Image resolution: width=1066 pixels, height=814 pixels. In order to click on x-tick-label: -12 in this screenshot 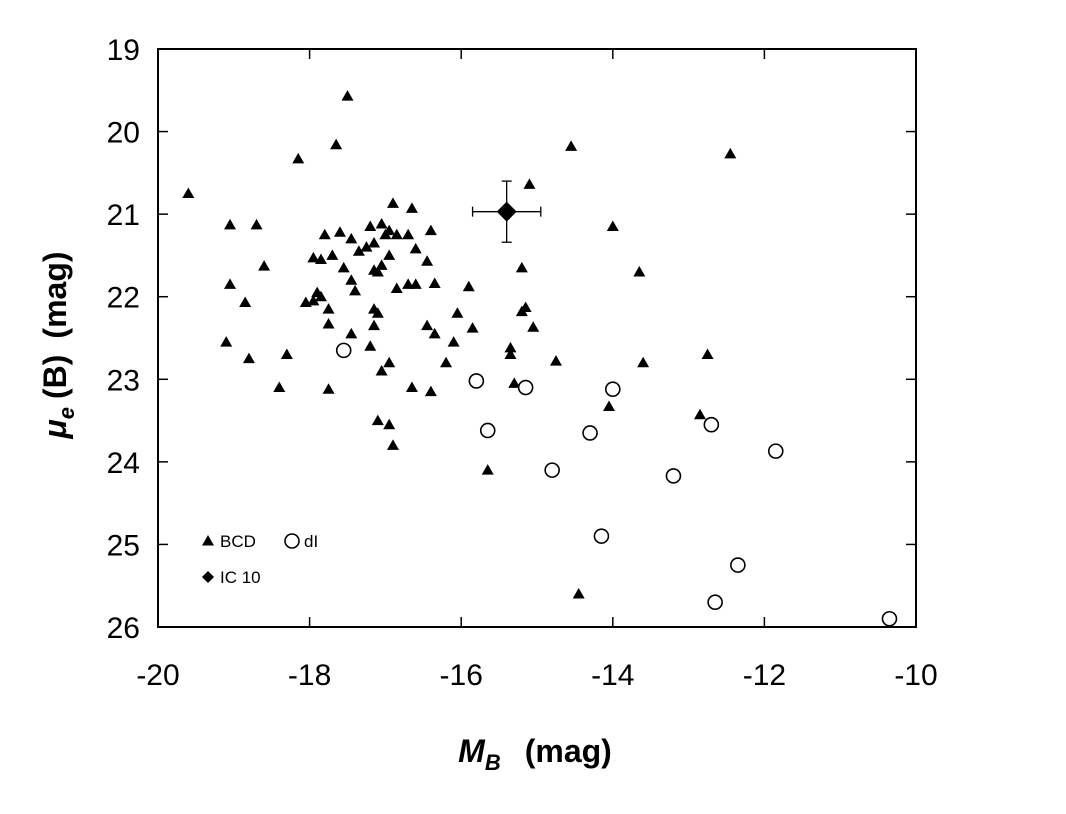, I will do `click(764, 675)`.